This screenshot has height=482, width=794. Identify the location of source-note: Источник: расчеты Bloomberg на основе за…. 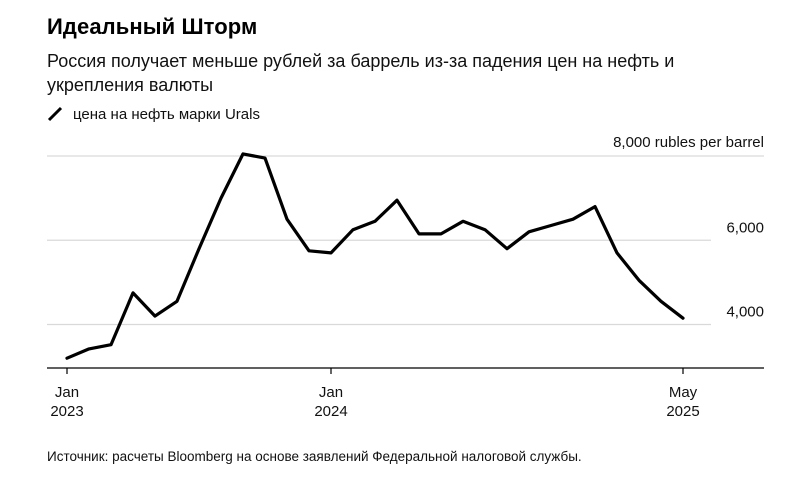
(314, 456).